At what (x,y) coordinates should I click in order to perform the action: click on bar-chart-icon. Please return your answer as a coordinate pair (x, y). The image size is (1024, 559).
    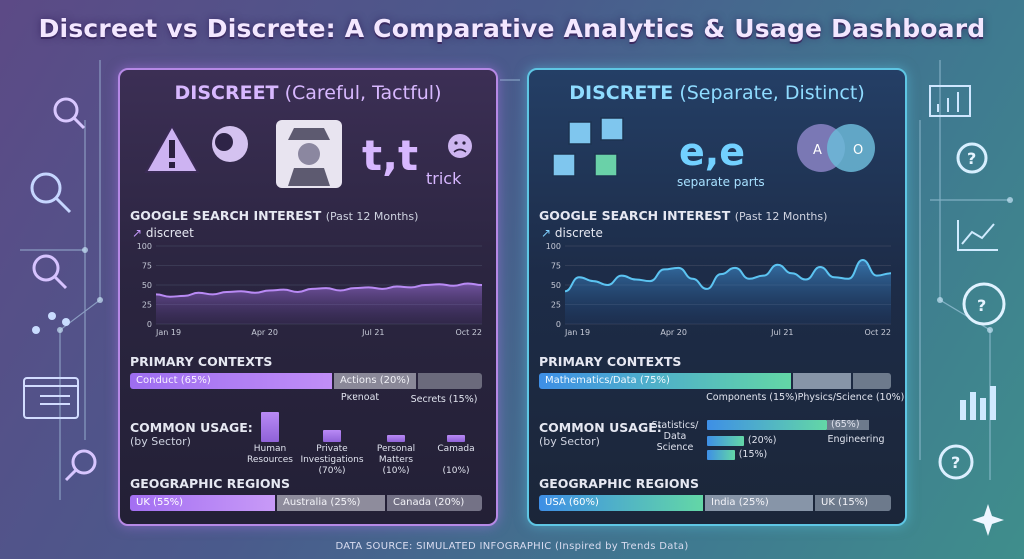
    Looking at the image, I should click on (950, 101).